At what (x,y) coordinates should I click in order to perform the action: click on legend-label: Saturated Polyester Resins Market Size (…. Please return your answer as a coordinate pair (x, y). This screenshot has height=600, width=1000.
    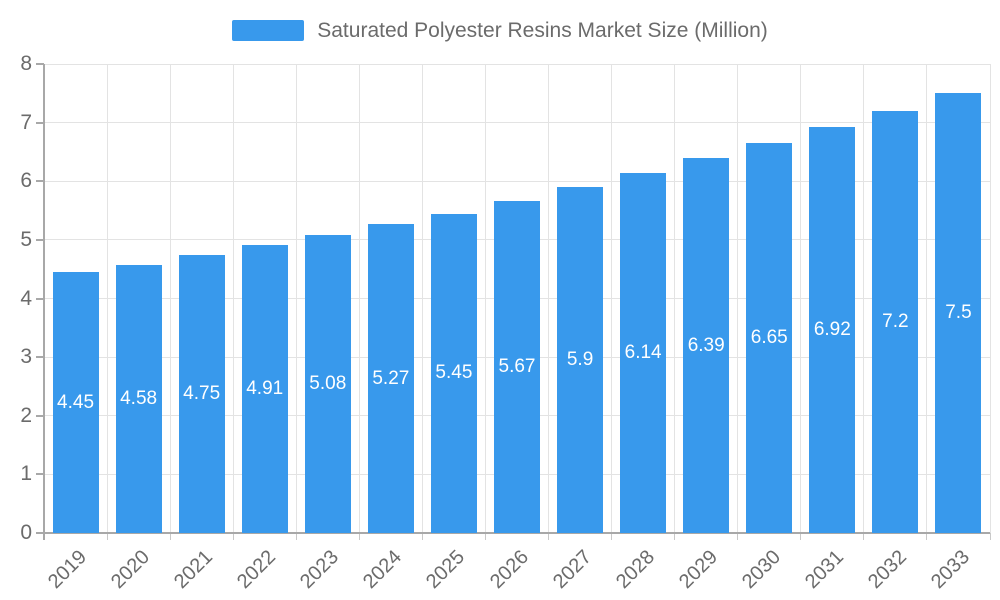
    Looking at the image, I should click on (542, 30).